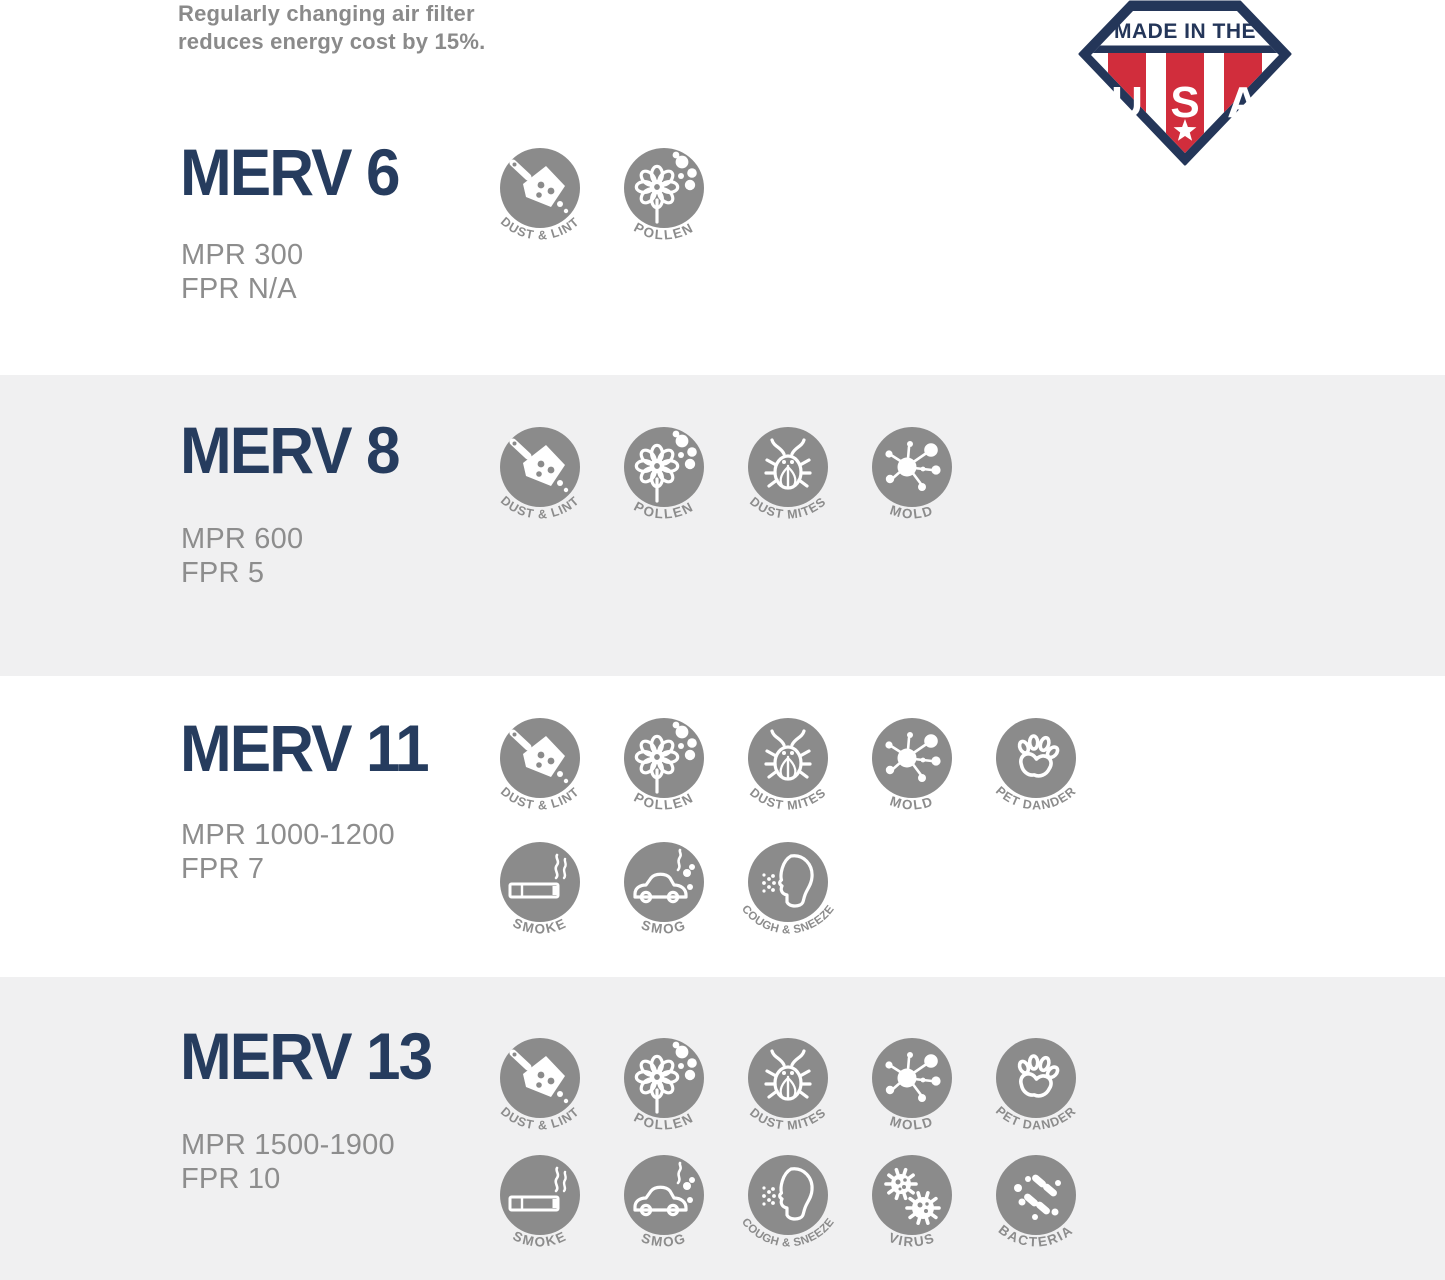 The height and width of the screenshot is (1280, 1445). What do you see at coordinates (288, 1145) in the screenshot?
I see `merv13-mpr: MPR 1500-1900` at bounding box center [288, 1145].